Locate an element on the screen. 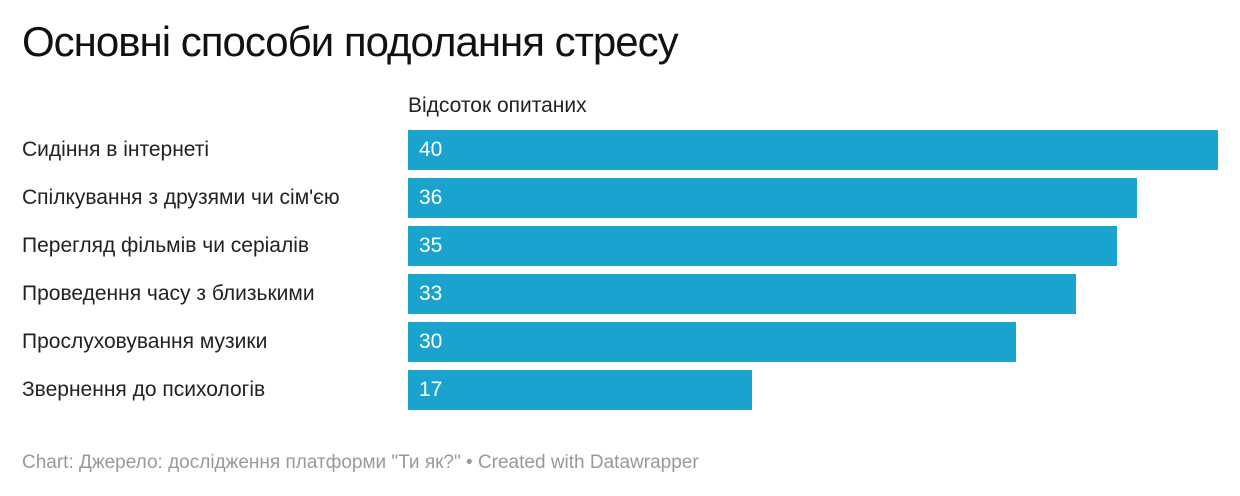 This screenshot has height=496, width=1240. bar-row: Прослуховування музики 30 is located at coordinates (620, 342).